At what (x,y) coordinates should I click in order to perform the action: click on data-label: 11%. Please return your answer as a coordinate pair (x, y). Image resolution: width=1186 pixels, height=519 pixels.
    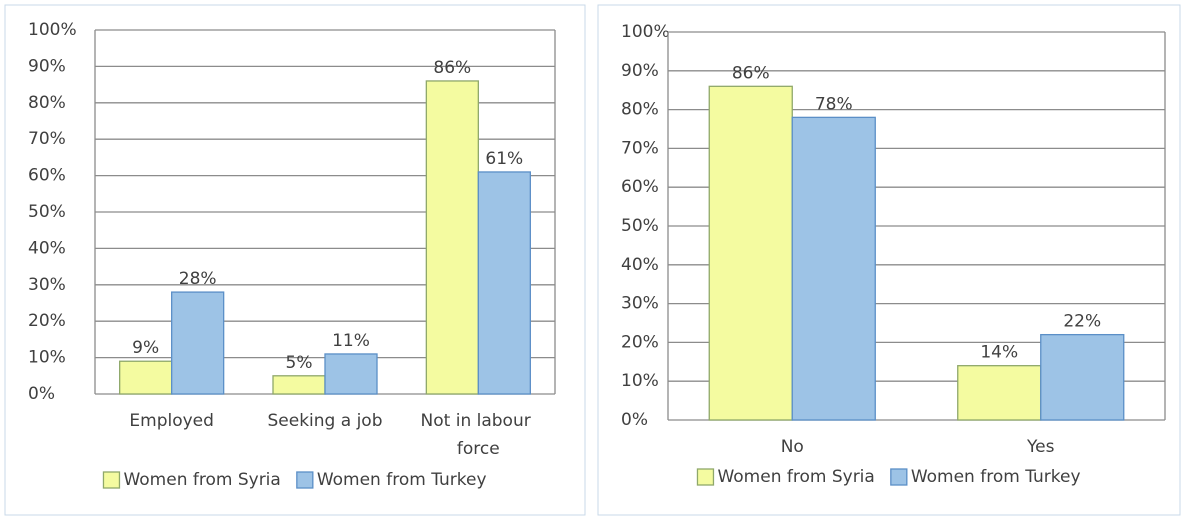
    Looking at the image, I should click on (351, 341).